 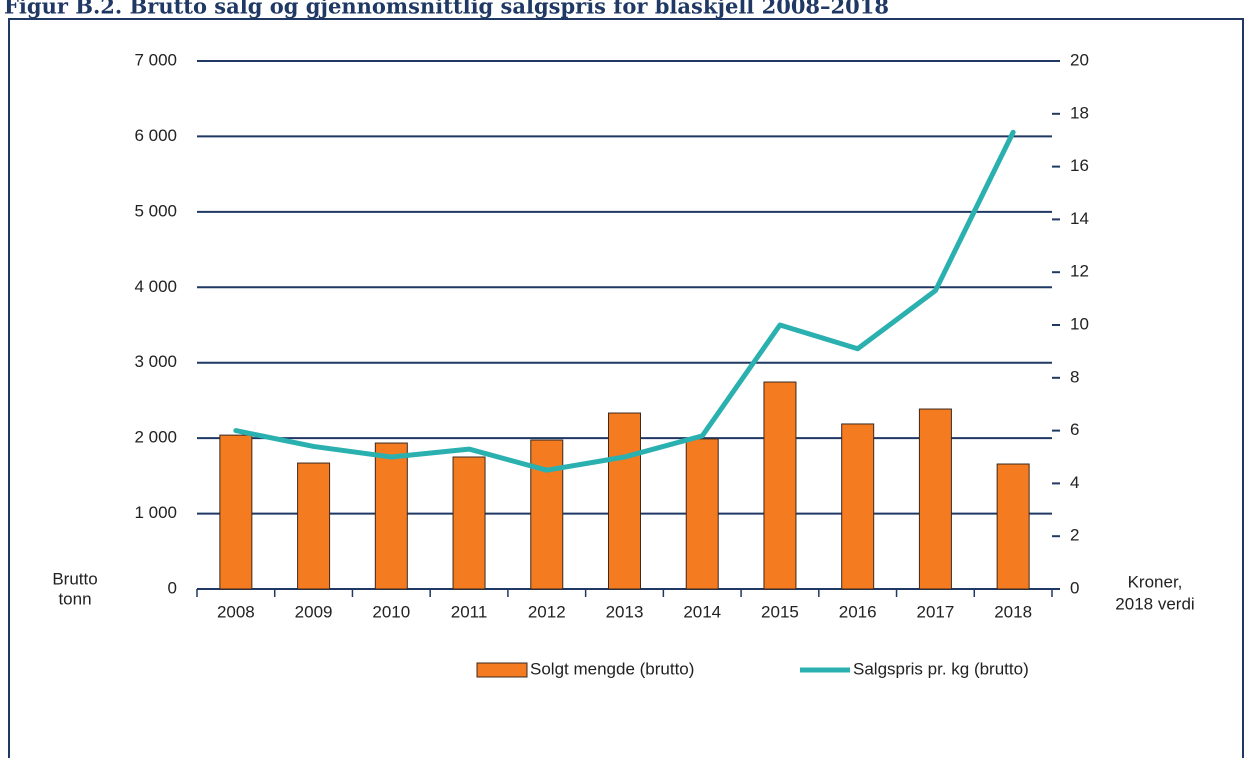 What do you see at coordinates (172, 587) in the screenshot?
I see `y-tick-label: 0` at bounding box center [172, 587].